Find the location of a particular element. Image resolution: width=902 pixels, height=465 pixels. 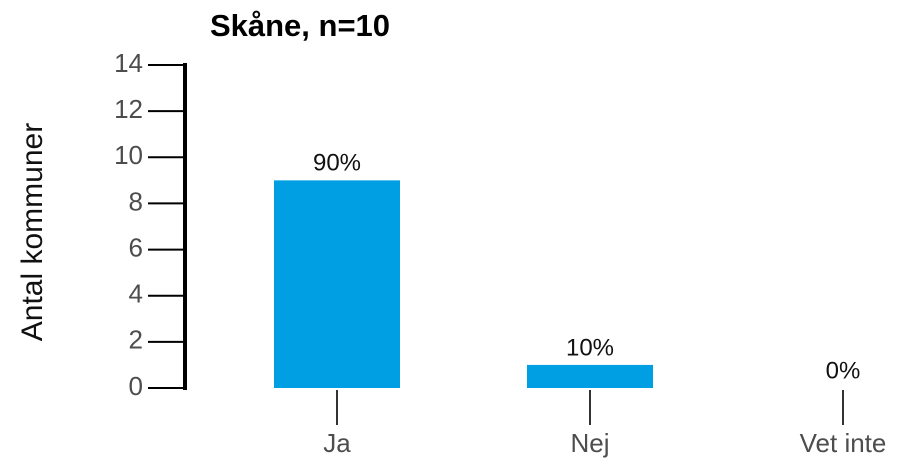

y-tick-label: 12 is located at coordinates (128, 109).